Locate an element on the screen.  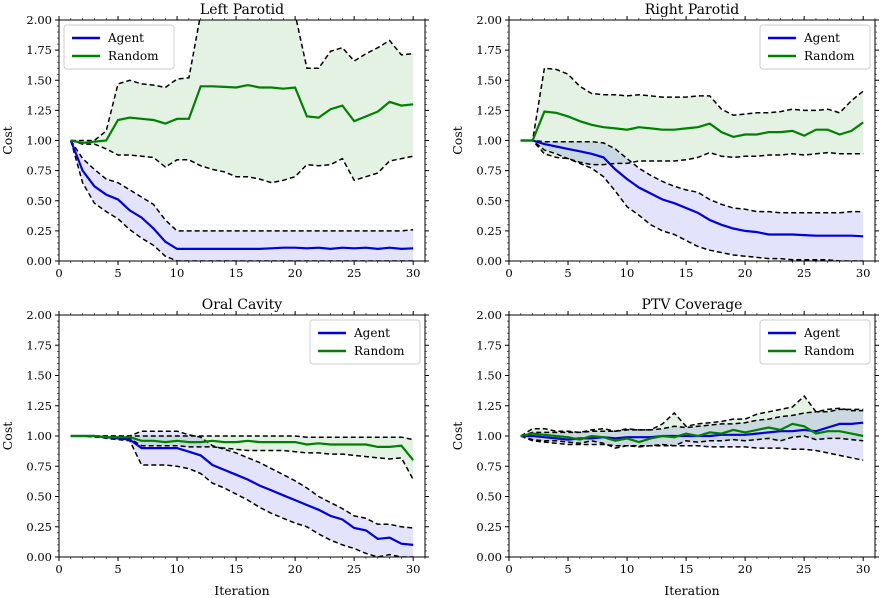
bound-lower-random is located at coordinates (242, 161).